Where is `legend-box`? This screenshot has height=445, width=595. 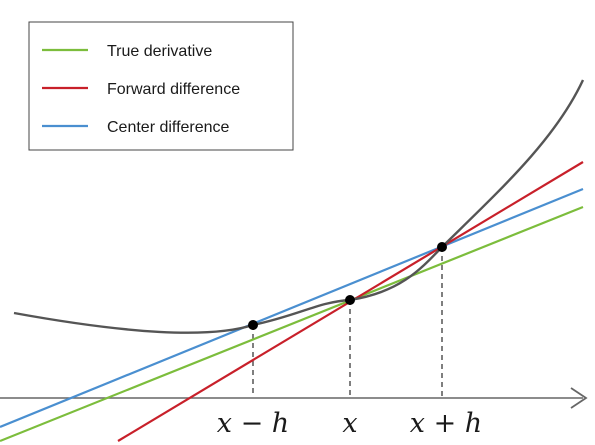 legend-box is located at coordinates (161, 86).